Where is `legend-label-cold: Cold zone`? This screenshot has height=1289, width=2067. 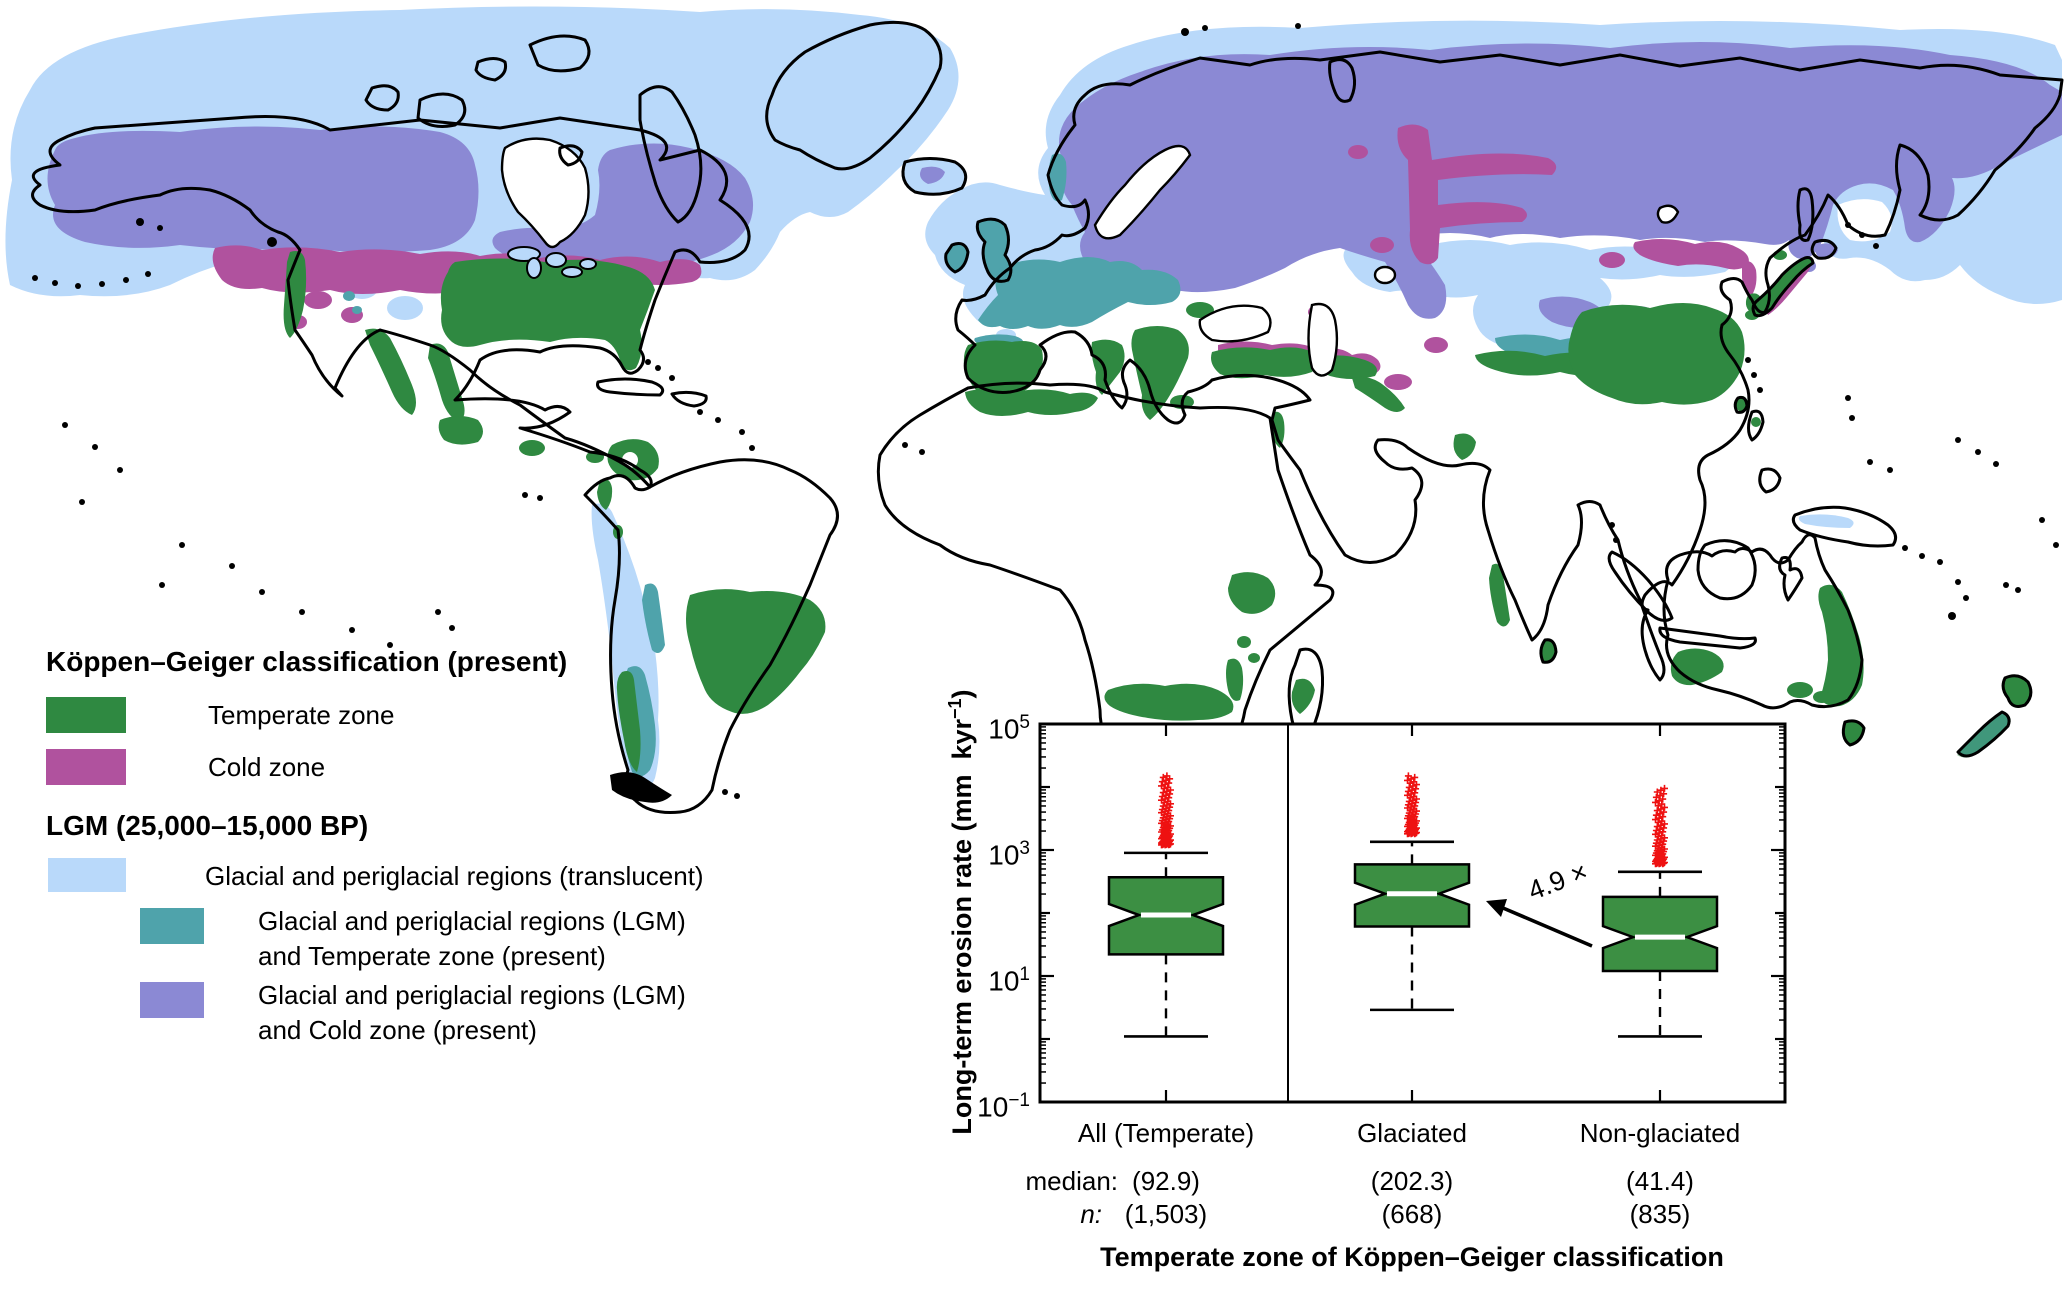
legend-label-cold: Cold zone is located at coordinates (267, 767).